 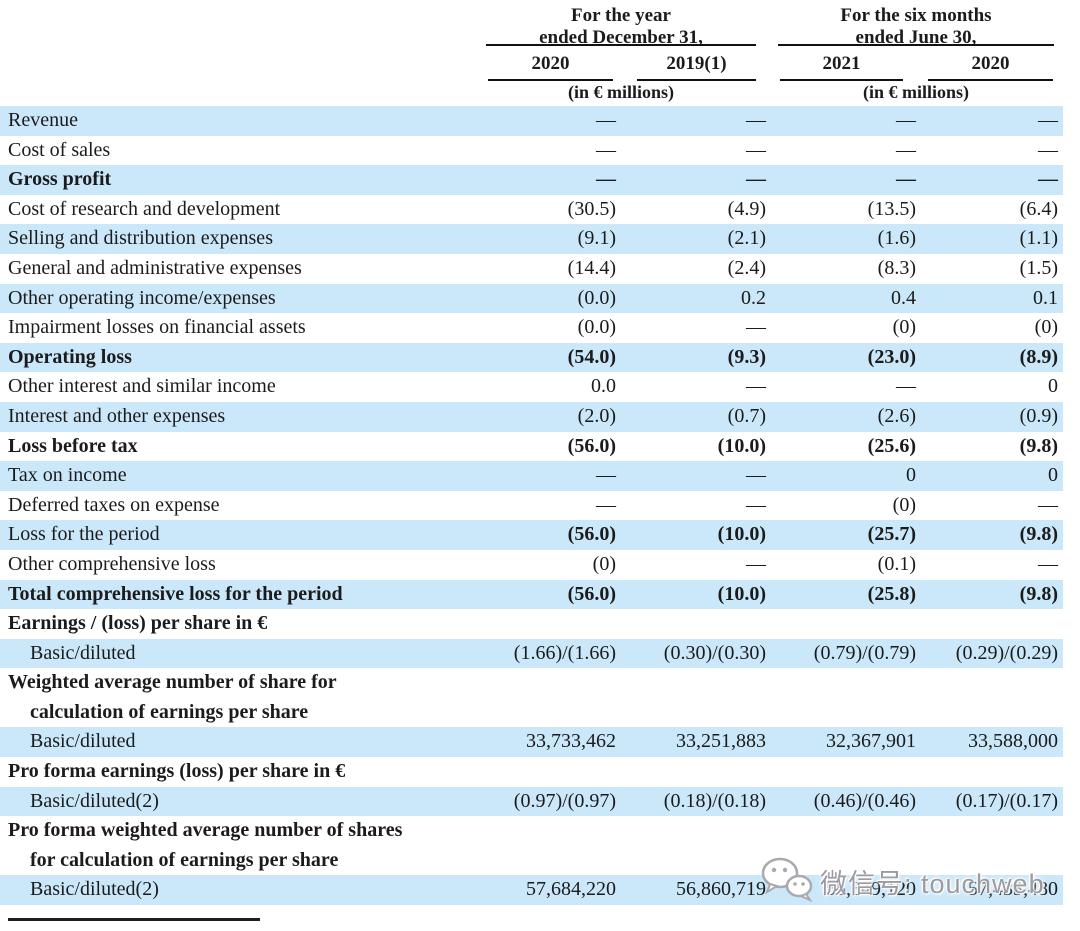 What do you see at coordinates (84, 534) in the screenshot?
I see `row-label: Loss for the period` at bounding box center [84, 534].